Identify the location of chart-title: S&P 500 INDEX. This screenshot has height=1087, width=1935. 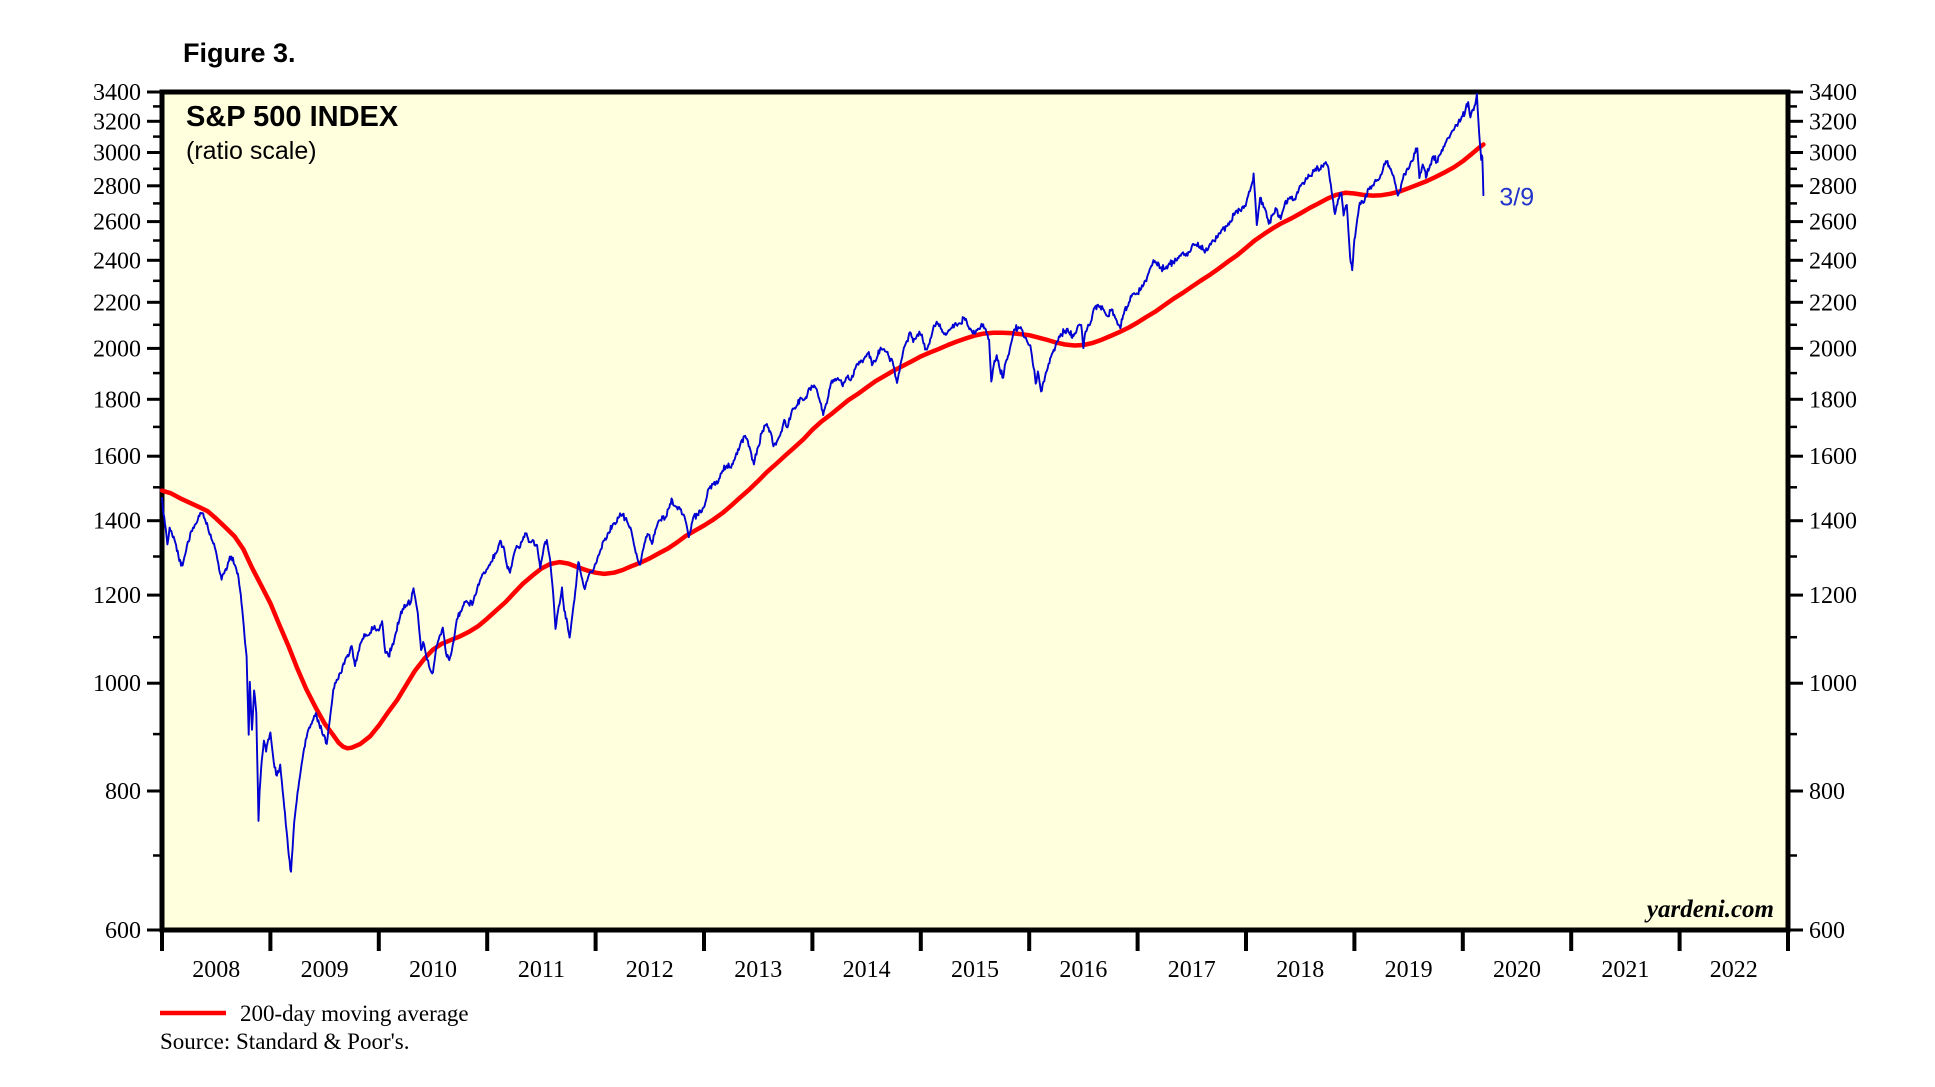
(292, 117).